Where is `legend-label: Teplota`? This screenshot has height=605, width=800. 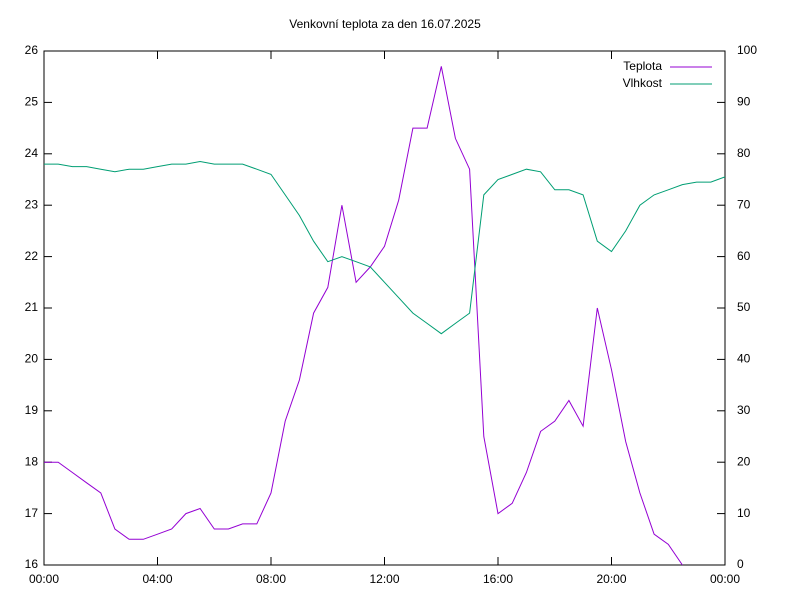
legend-label: Teplota is located at coordinates (642, 66).